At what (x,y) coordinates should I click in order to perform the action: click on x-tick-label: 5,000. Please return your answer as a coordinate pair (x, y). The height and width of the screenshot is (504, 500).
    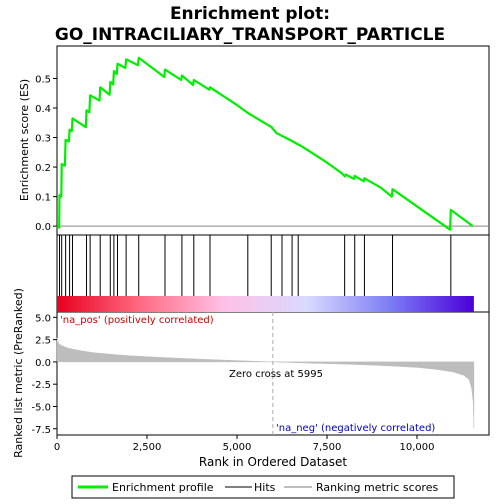
    Looking at the image, I should click on (237, 447).